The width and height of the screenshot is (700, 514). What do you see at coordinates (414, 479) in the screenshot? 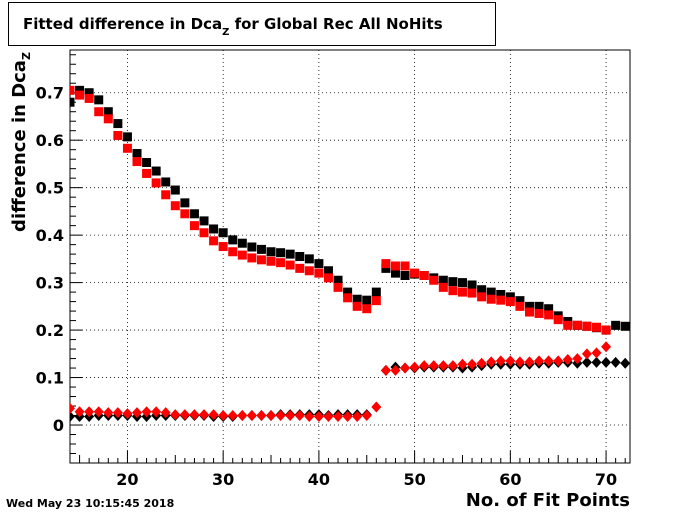
I see `x-tick-label: 50` at bounding box center [414, 479].